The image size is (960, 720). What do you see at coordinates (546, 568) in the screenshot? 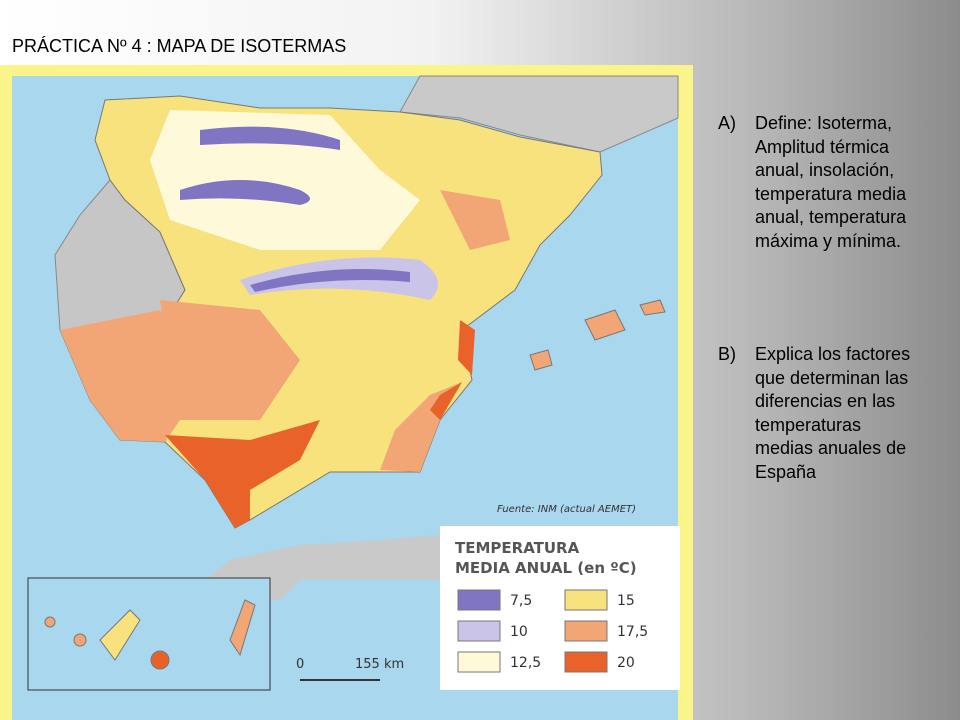
I see `legend-title: MEDIA ANUAL (en ºC)` at bounding box center [546, 568].